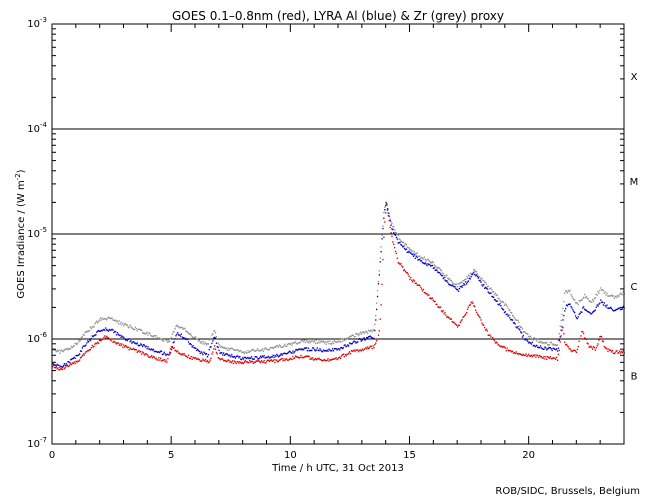 The height and width of the screenshot is (500, 650). What do you see at coordinates (52, 455) in the screenshot?
I see `x-tick-label: 0` at bounding box center [52, 455].